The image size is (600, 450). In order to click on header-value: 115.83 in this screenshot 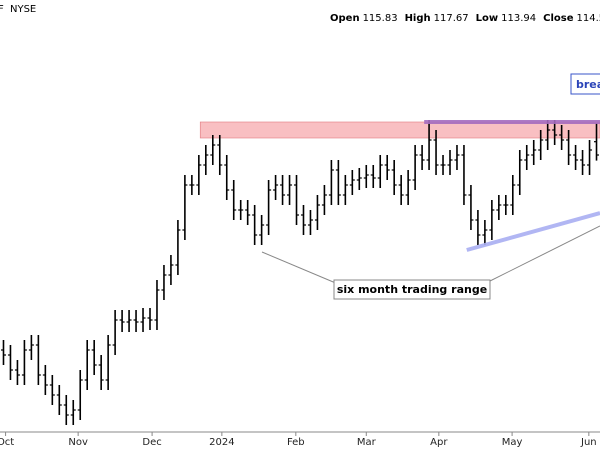, I will do `click(380, 18)`.